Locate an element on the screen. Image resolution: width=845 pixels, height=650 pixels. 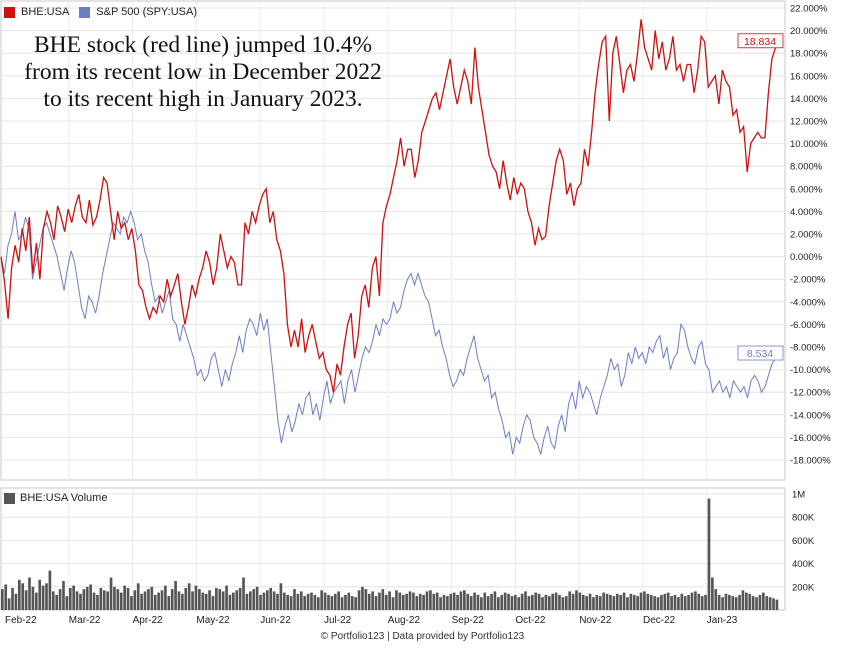
x-tick-label: Apr-22 is located at coordinates (148, 620).